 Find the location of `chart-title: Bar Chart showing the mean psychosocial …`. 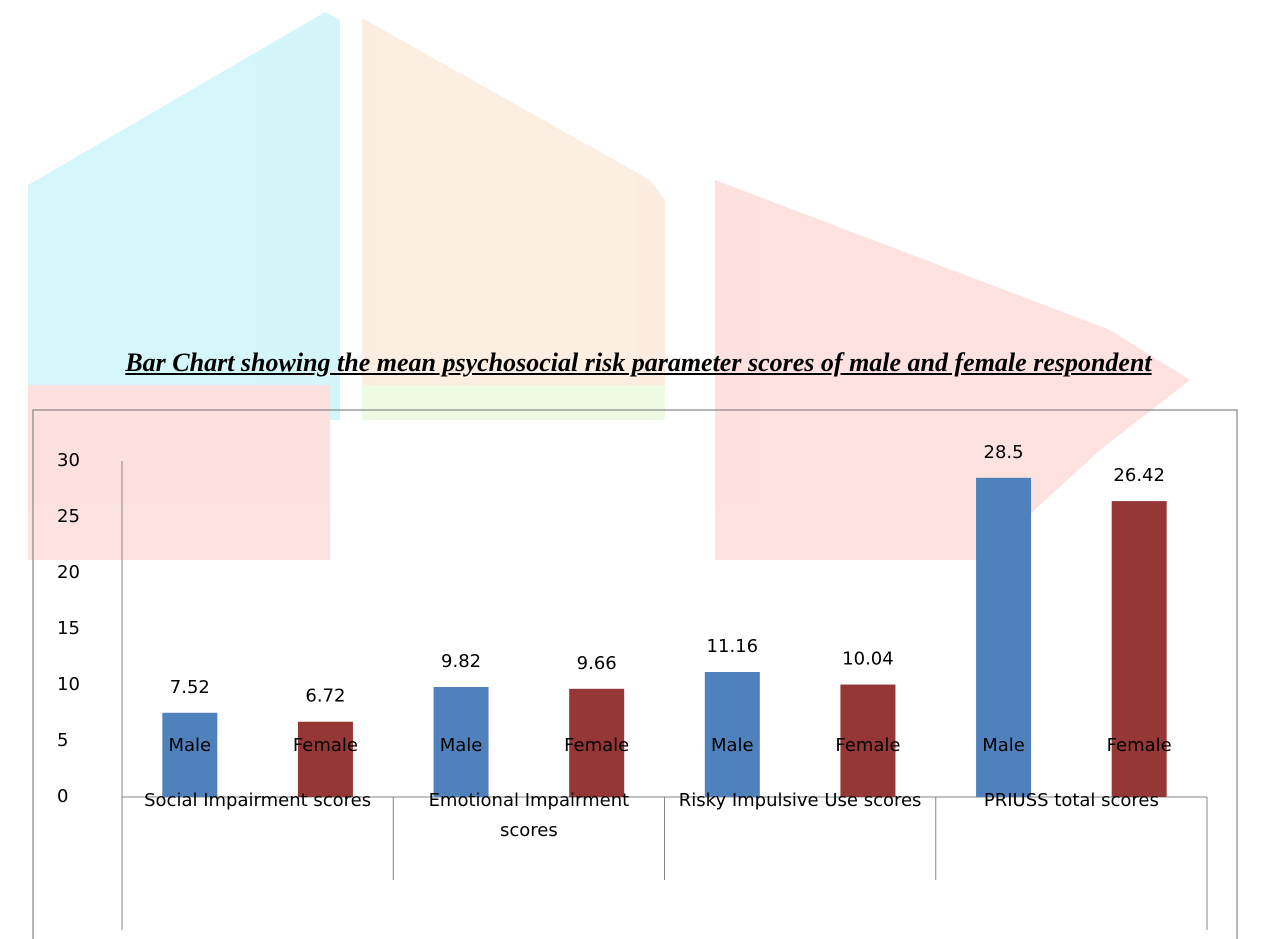

chart-title: Bar Chart showing the mean psychosocial … is located at coordinates (638, 362).